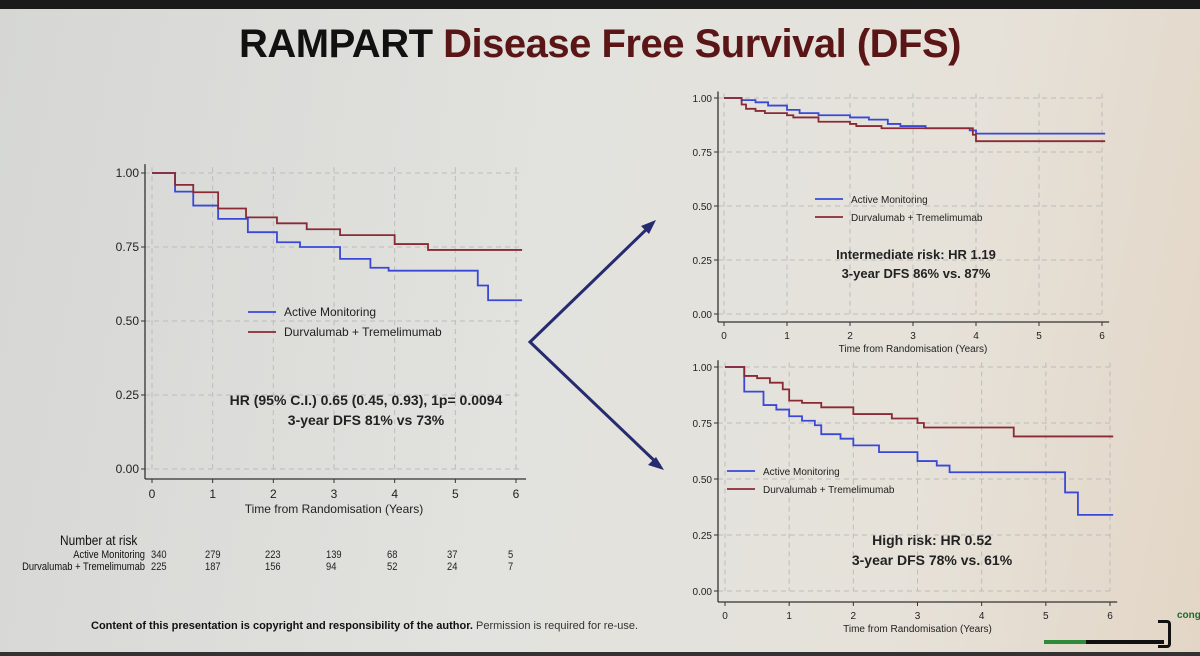 The image size is (1200, 656). What do you see at coordinates (366, 420) in the screenshot?
I see `hr-annotation: 3-year DFS 81% vs 73%` at bounding box center [366, 420].